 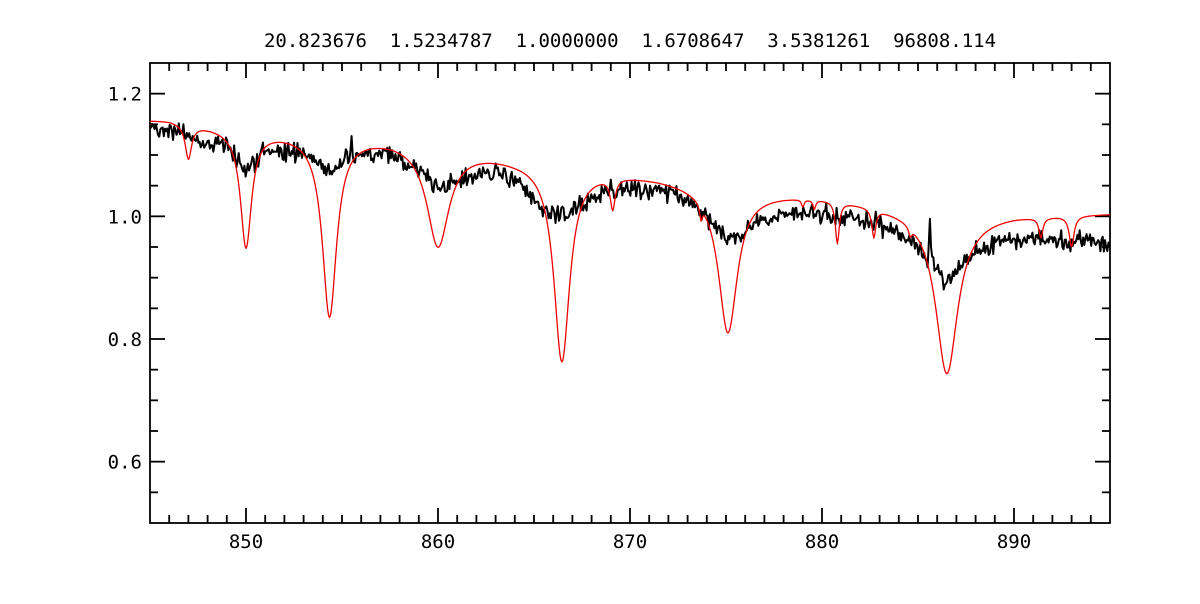 What do you see at coordinates (125, 95) in the screenshot?
I see `y-axis-tick-label: 1.2` at bounding box center [125, 95].